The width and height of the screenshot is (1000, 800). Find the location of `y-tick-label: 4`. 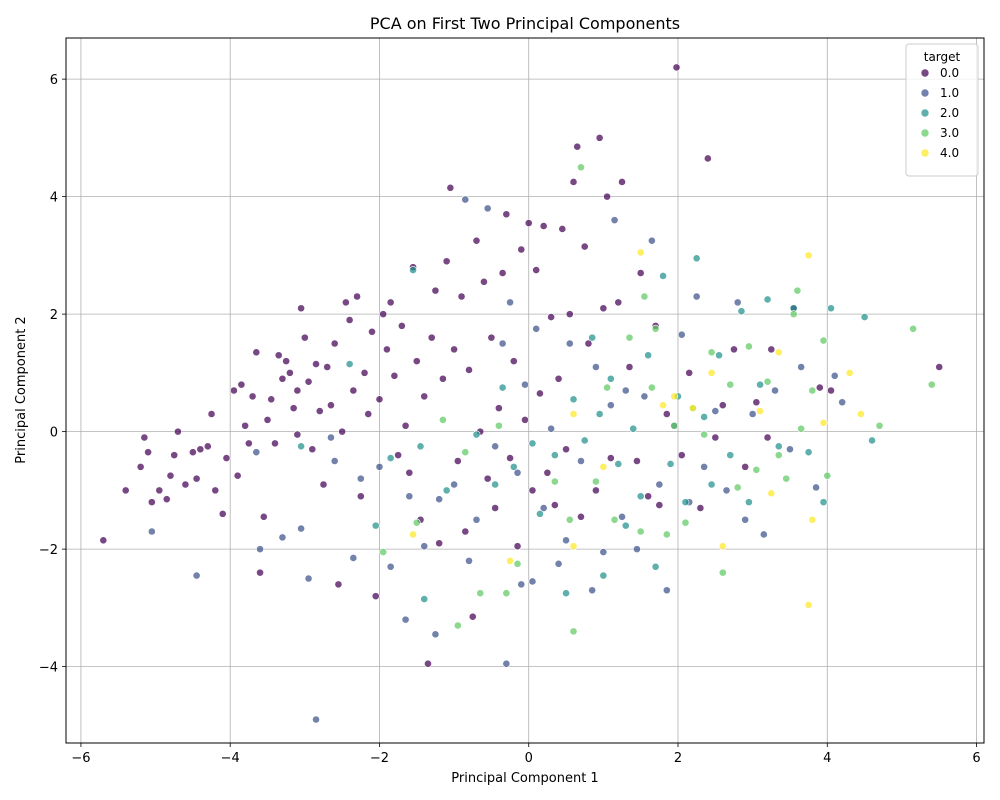

y-tick-label: 4 is located at coordinates (54, 198).